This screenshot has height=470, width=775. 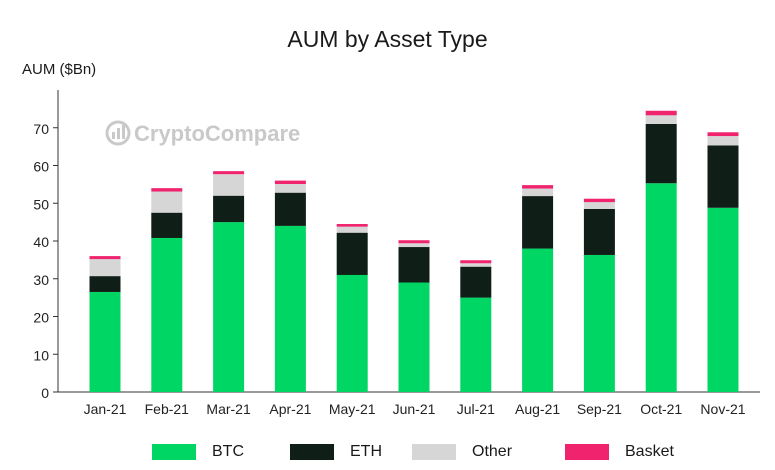 What do you see at coordinates (198, 452) in the screenshot?
I see `legend-item-btc: BTC` at bounding box center [198, 452].